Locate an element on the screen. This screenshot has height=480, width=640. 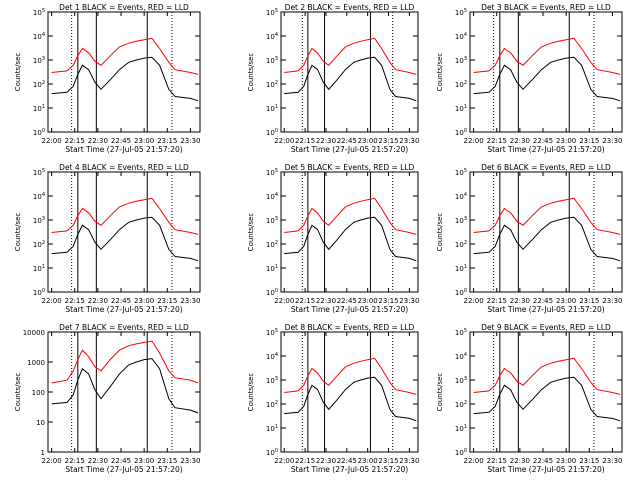
y-tick-label: 1 is located at coordinates (43, 453).